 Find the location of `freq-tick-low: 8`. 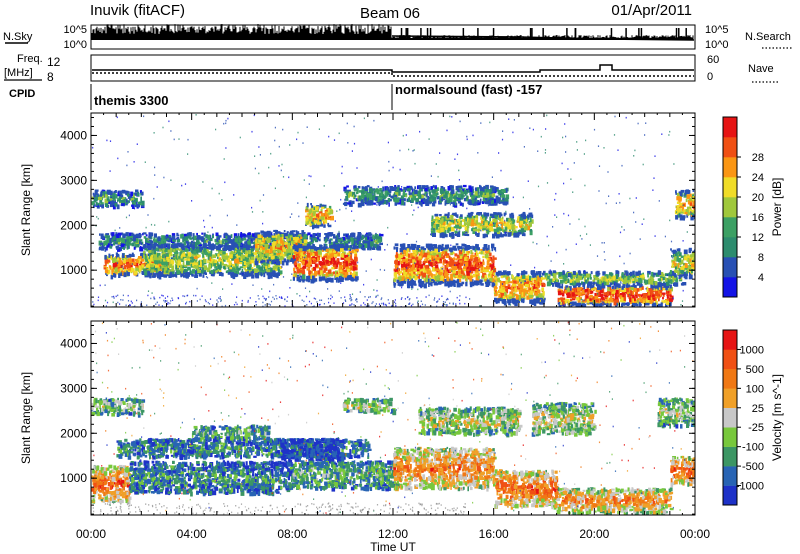

freq-tick-low: 8 is located at coordinates (50, 77).